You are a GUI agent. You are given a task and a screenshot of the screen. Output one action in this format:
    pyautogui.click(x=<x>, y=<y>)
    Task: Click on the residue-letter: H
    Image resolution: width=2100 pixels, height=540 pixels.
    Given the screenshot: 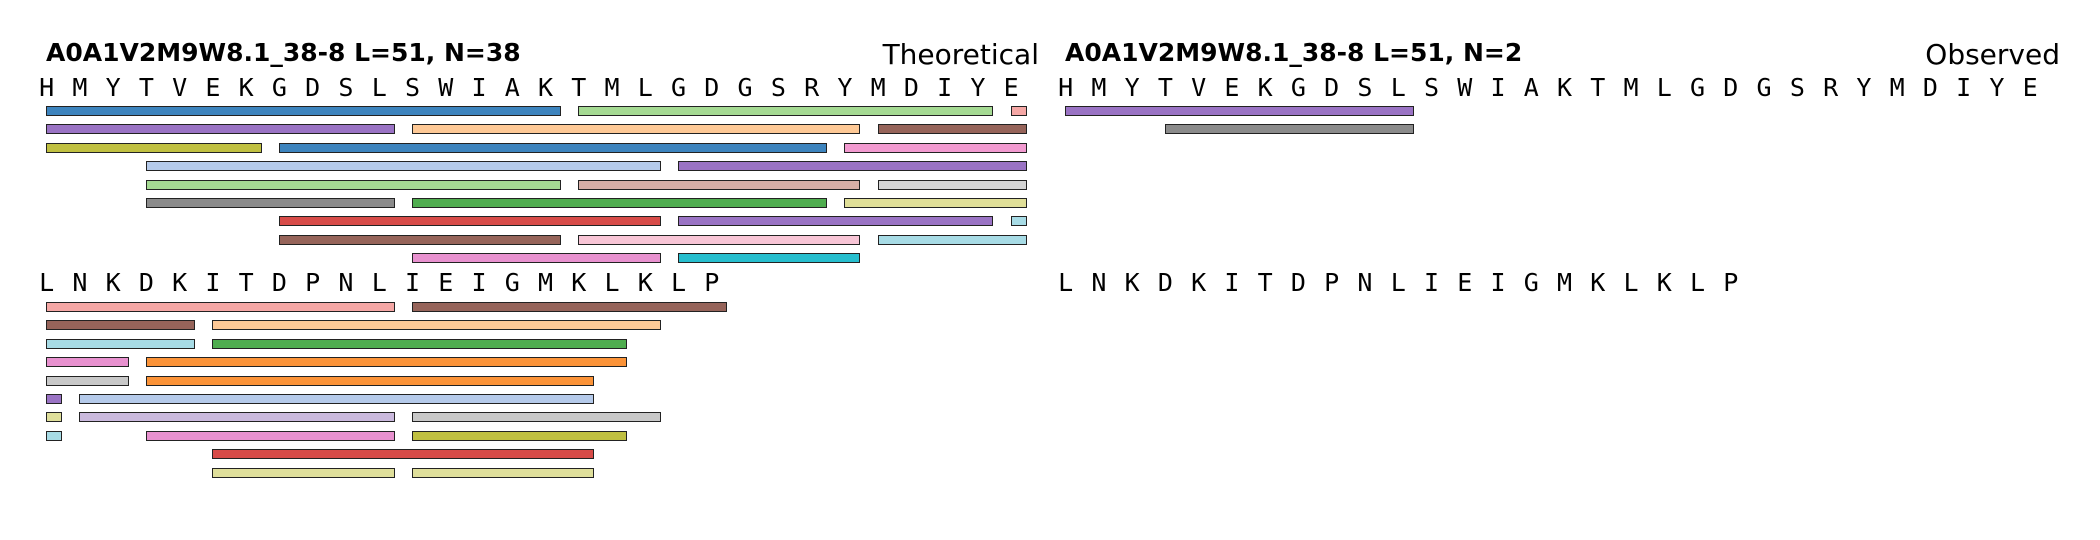 What is the action you would take?
    pyautogui.click(x=1066, y=87)
    